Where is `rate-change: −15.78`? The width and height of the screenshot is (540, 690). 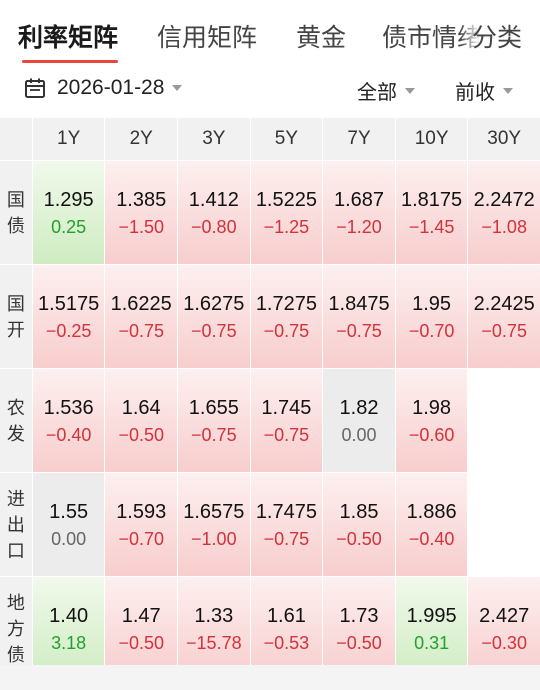 rate-change: −15.78 is located at coordinates (214, 642).